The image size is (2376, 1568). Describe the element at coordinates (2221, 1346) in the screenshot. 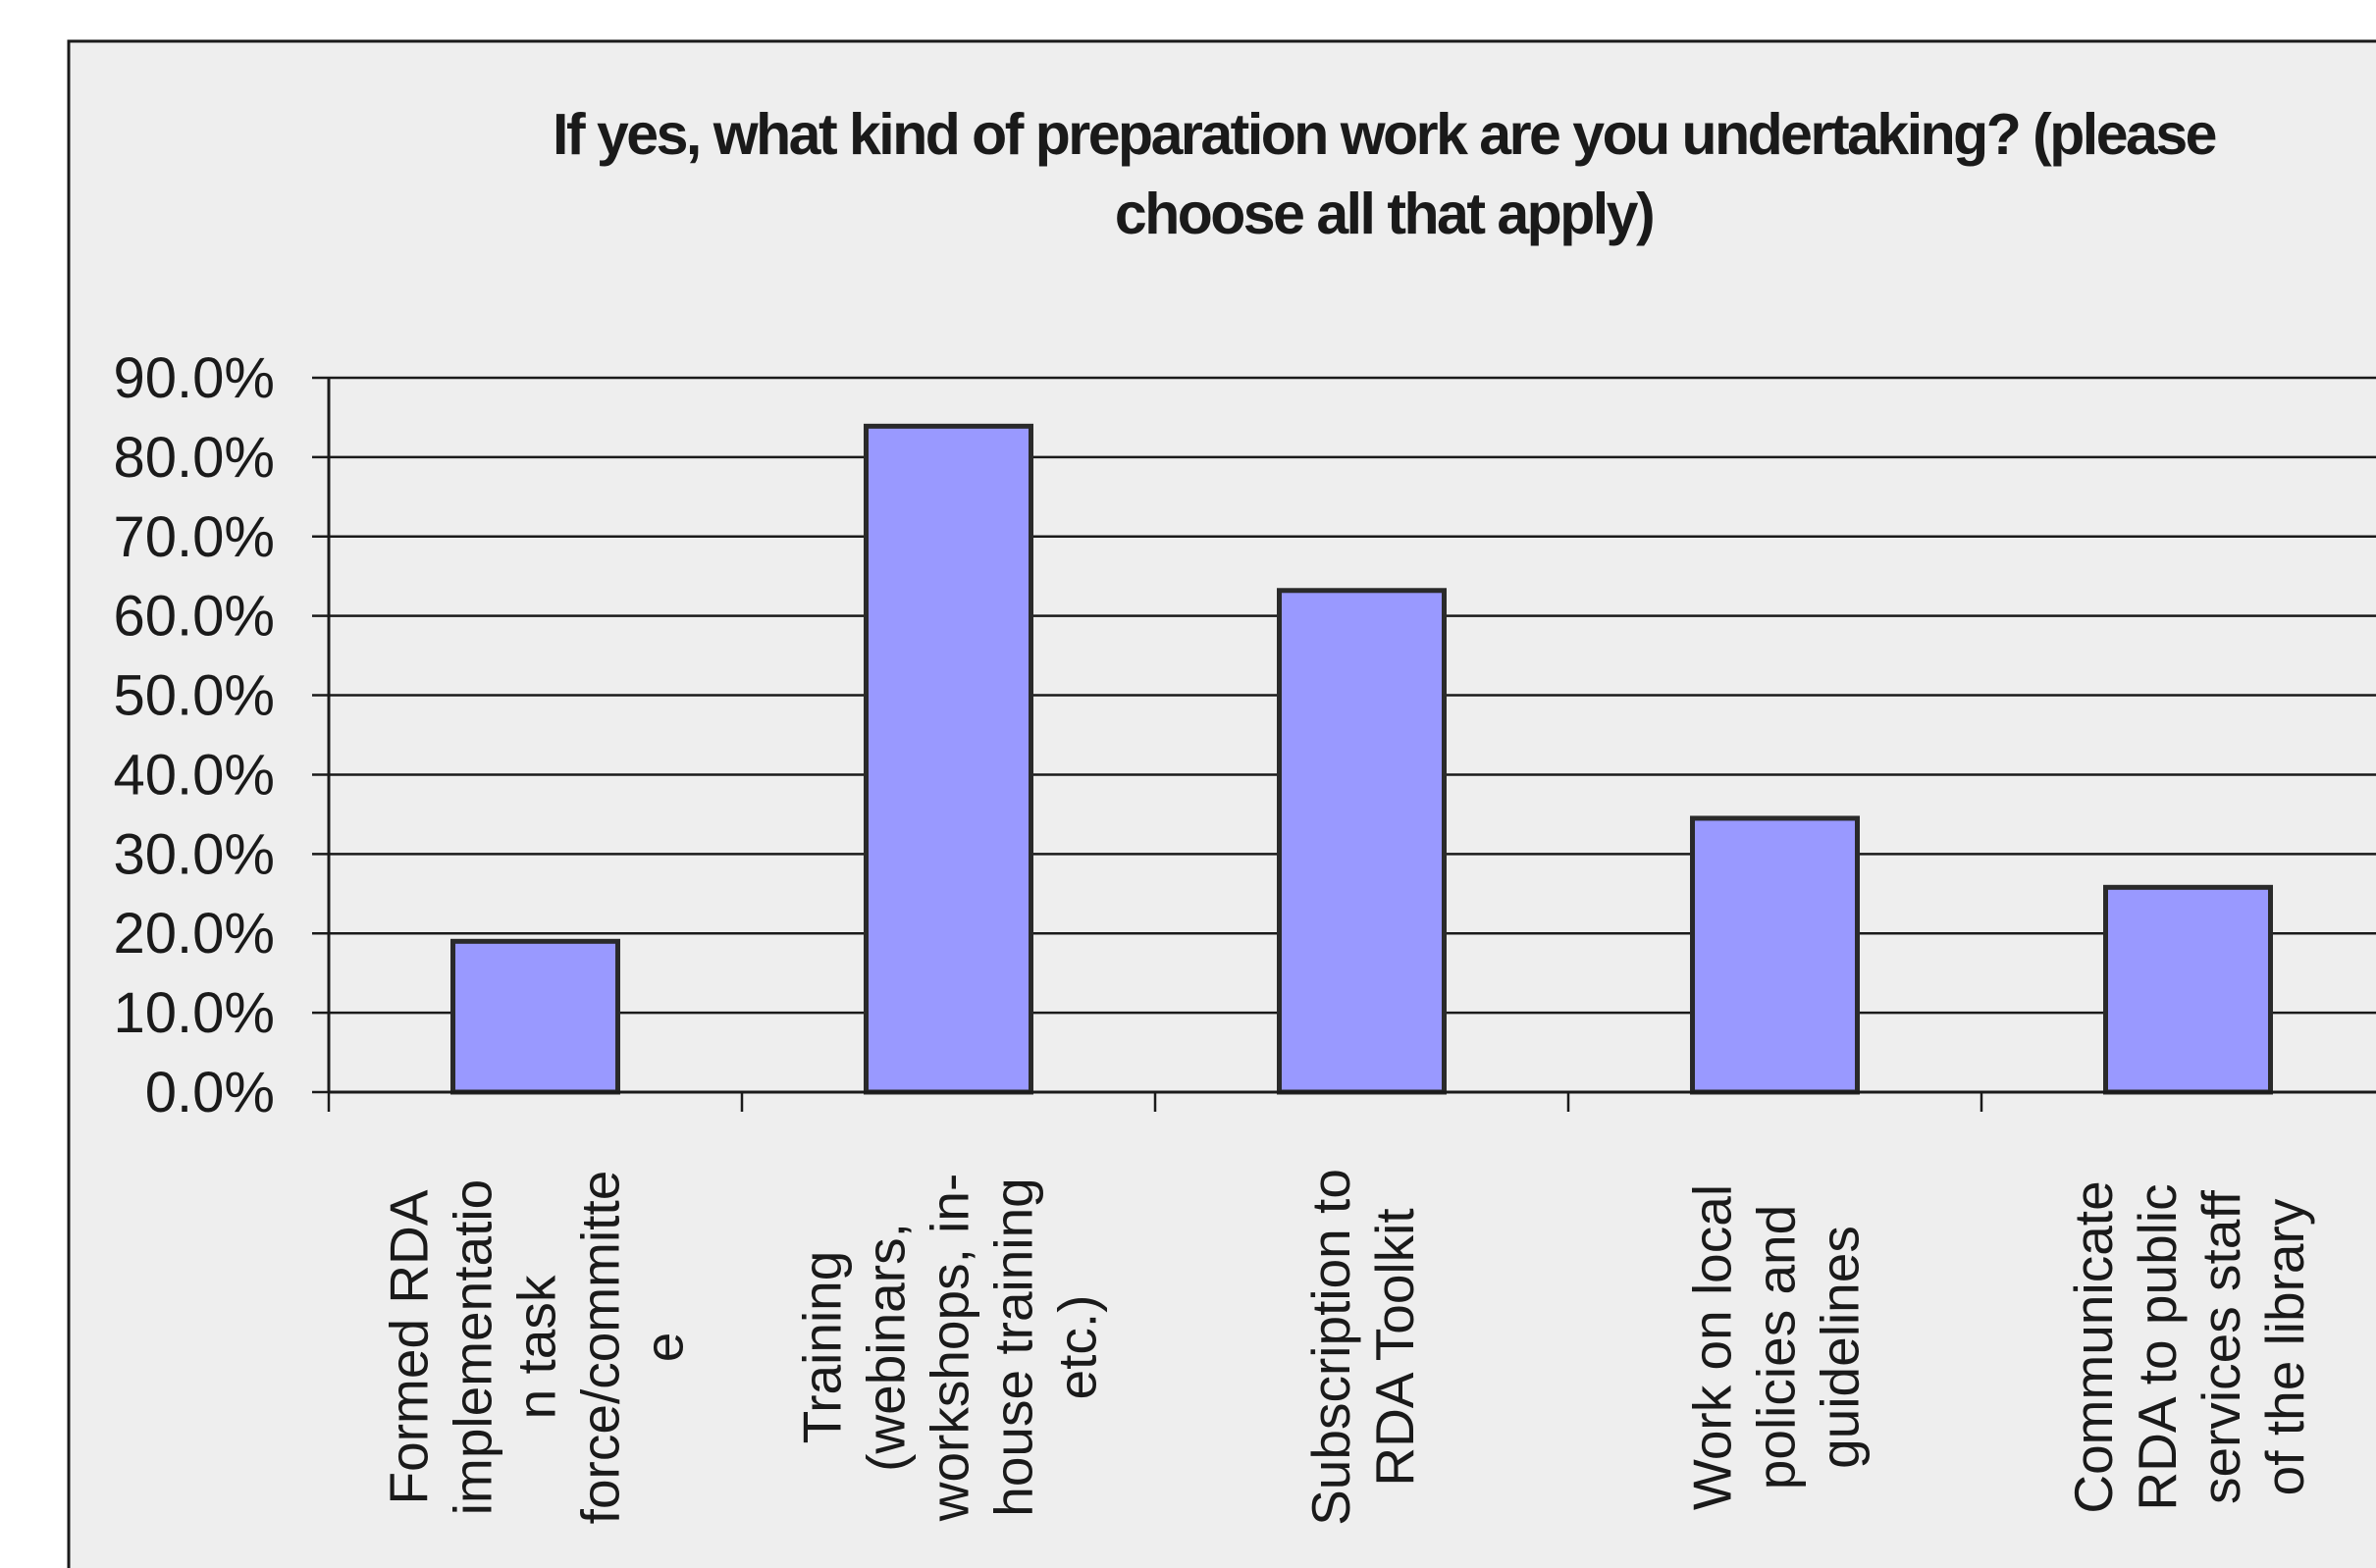

I see `x-category-label-line: services staff` at that location.